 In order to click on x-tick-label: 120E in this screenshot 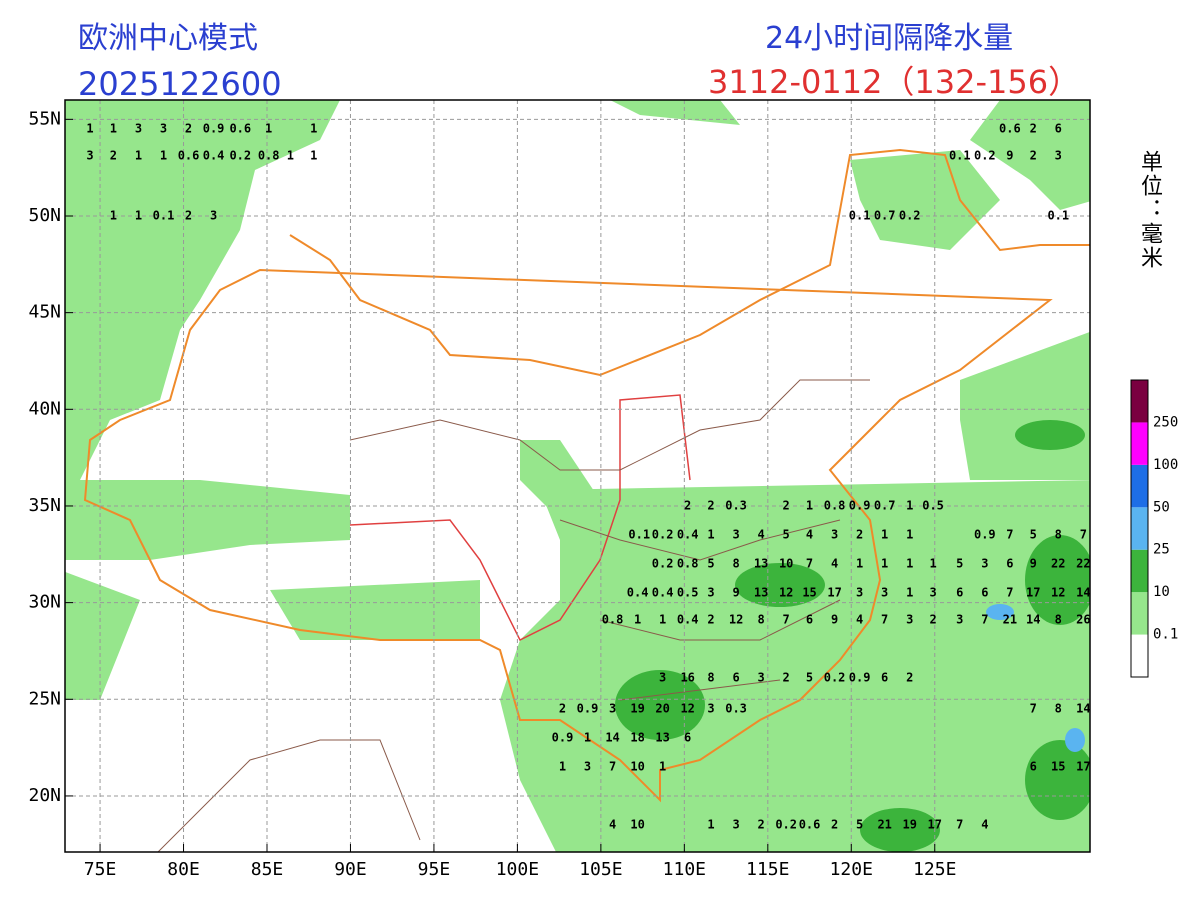, I will do `click(851, 869)`.